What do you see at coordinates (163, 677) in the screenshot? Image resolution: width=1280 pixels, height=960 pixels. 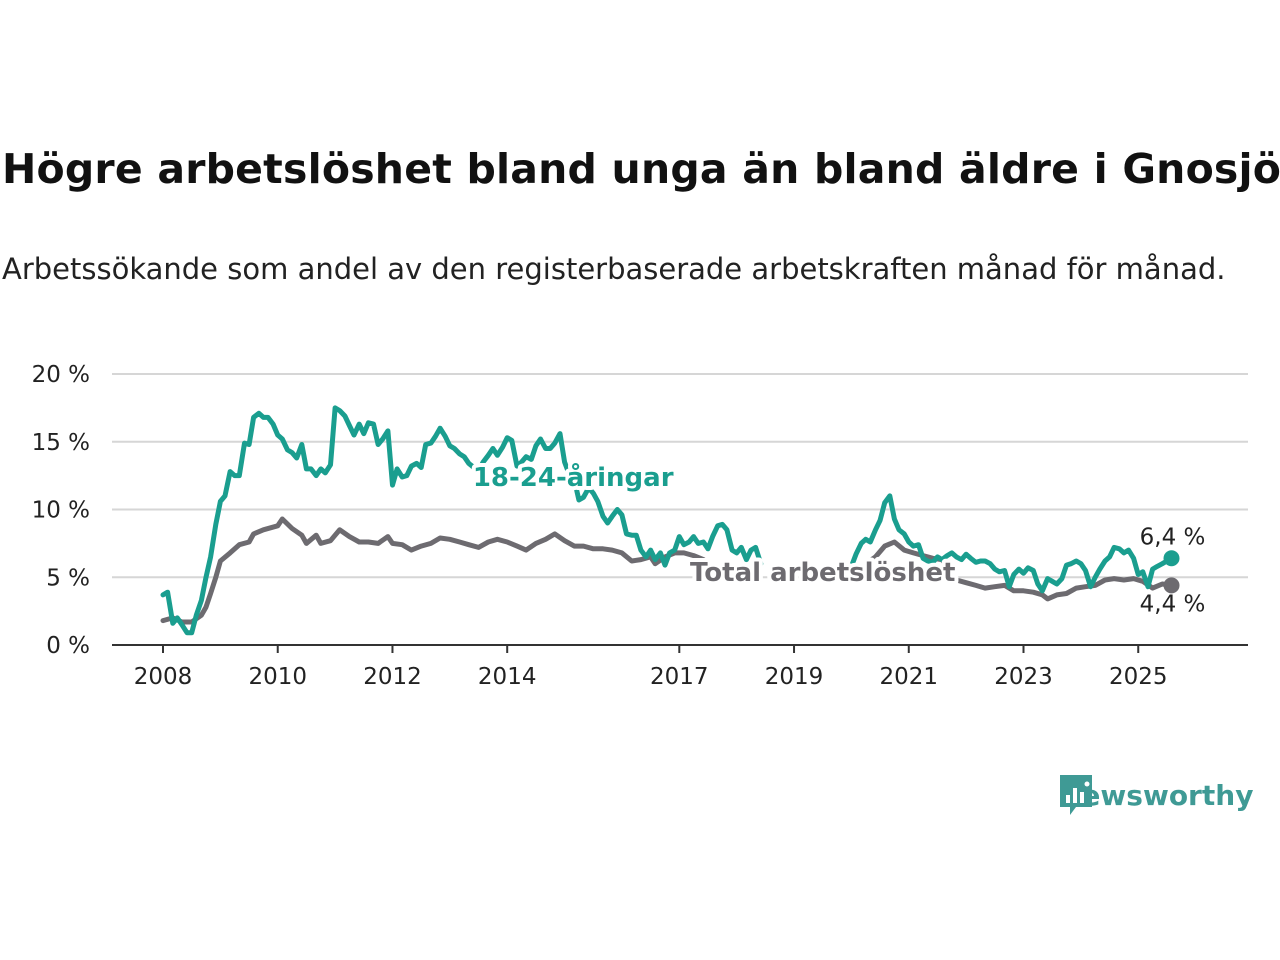 I see `x-tick-label: 2008` at bounding box center [163, 677].